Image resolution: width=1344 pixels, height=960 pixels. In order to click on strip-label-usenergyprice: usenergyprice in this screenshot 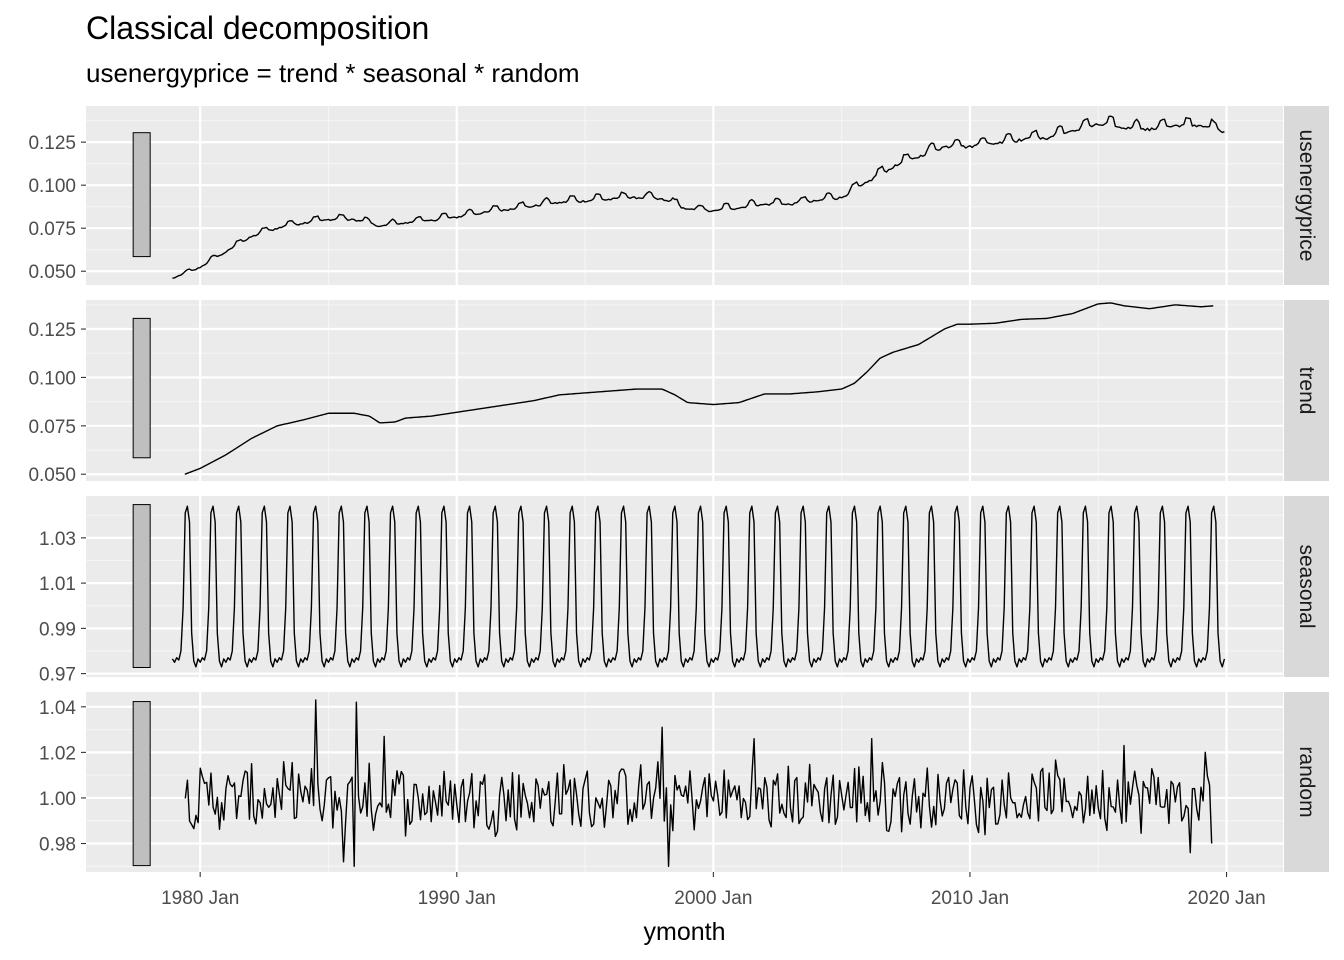, I will do `click(1306, 196)`.